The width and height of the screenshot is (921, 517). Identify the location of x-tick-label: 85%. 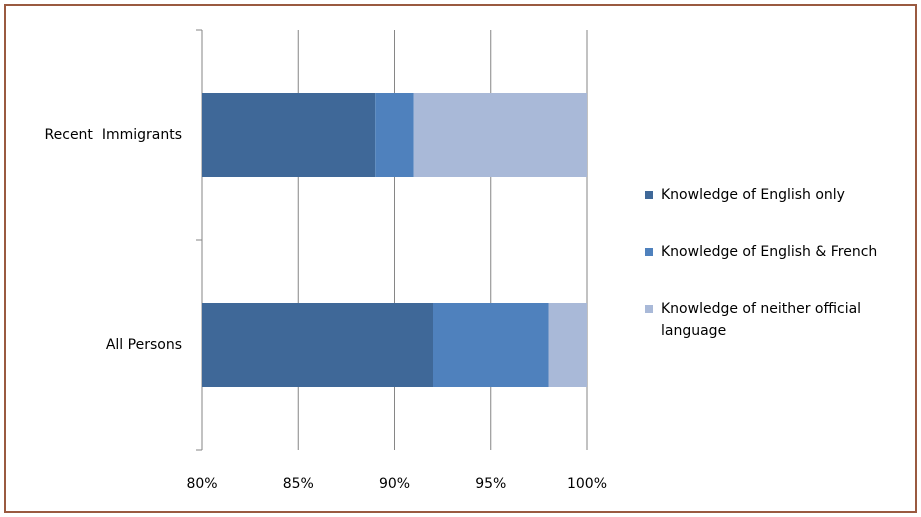
(298, 484).